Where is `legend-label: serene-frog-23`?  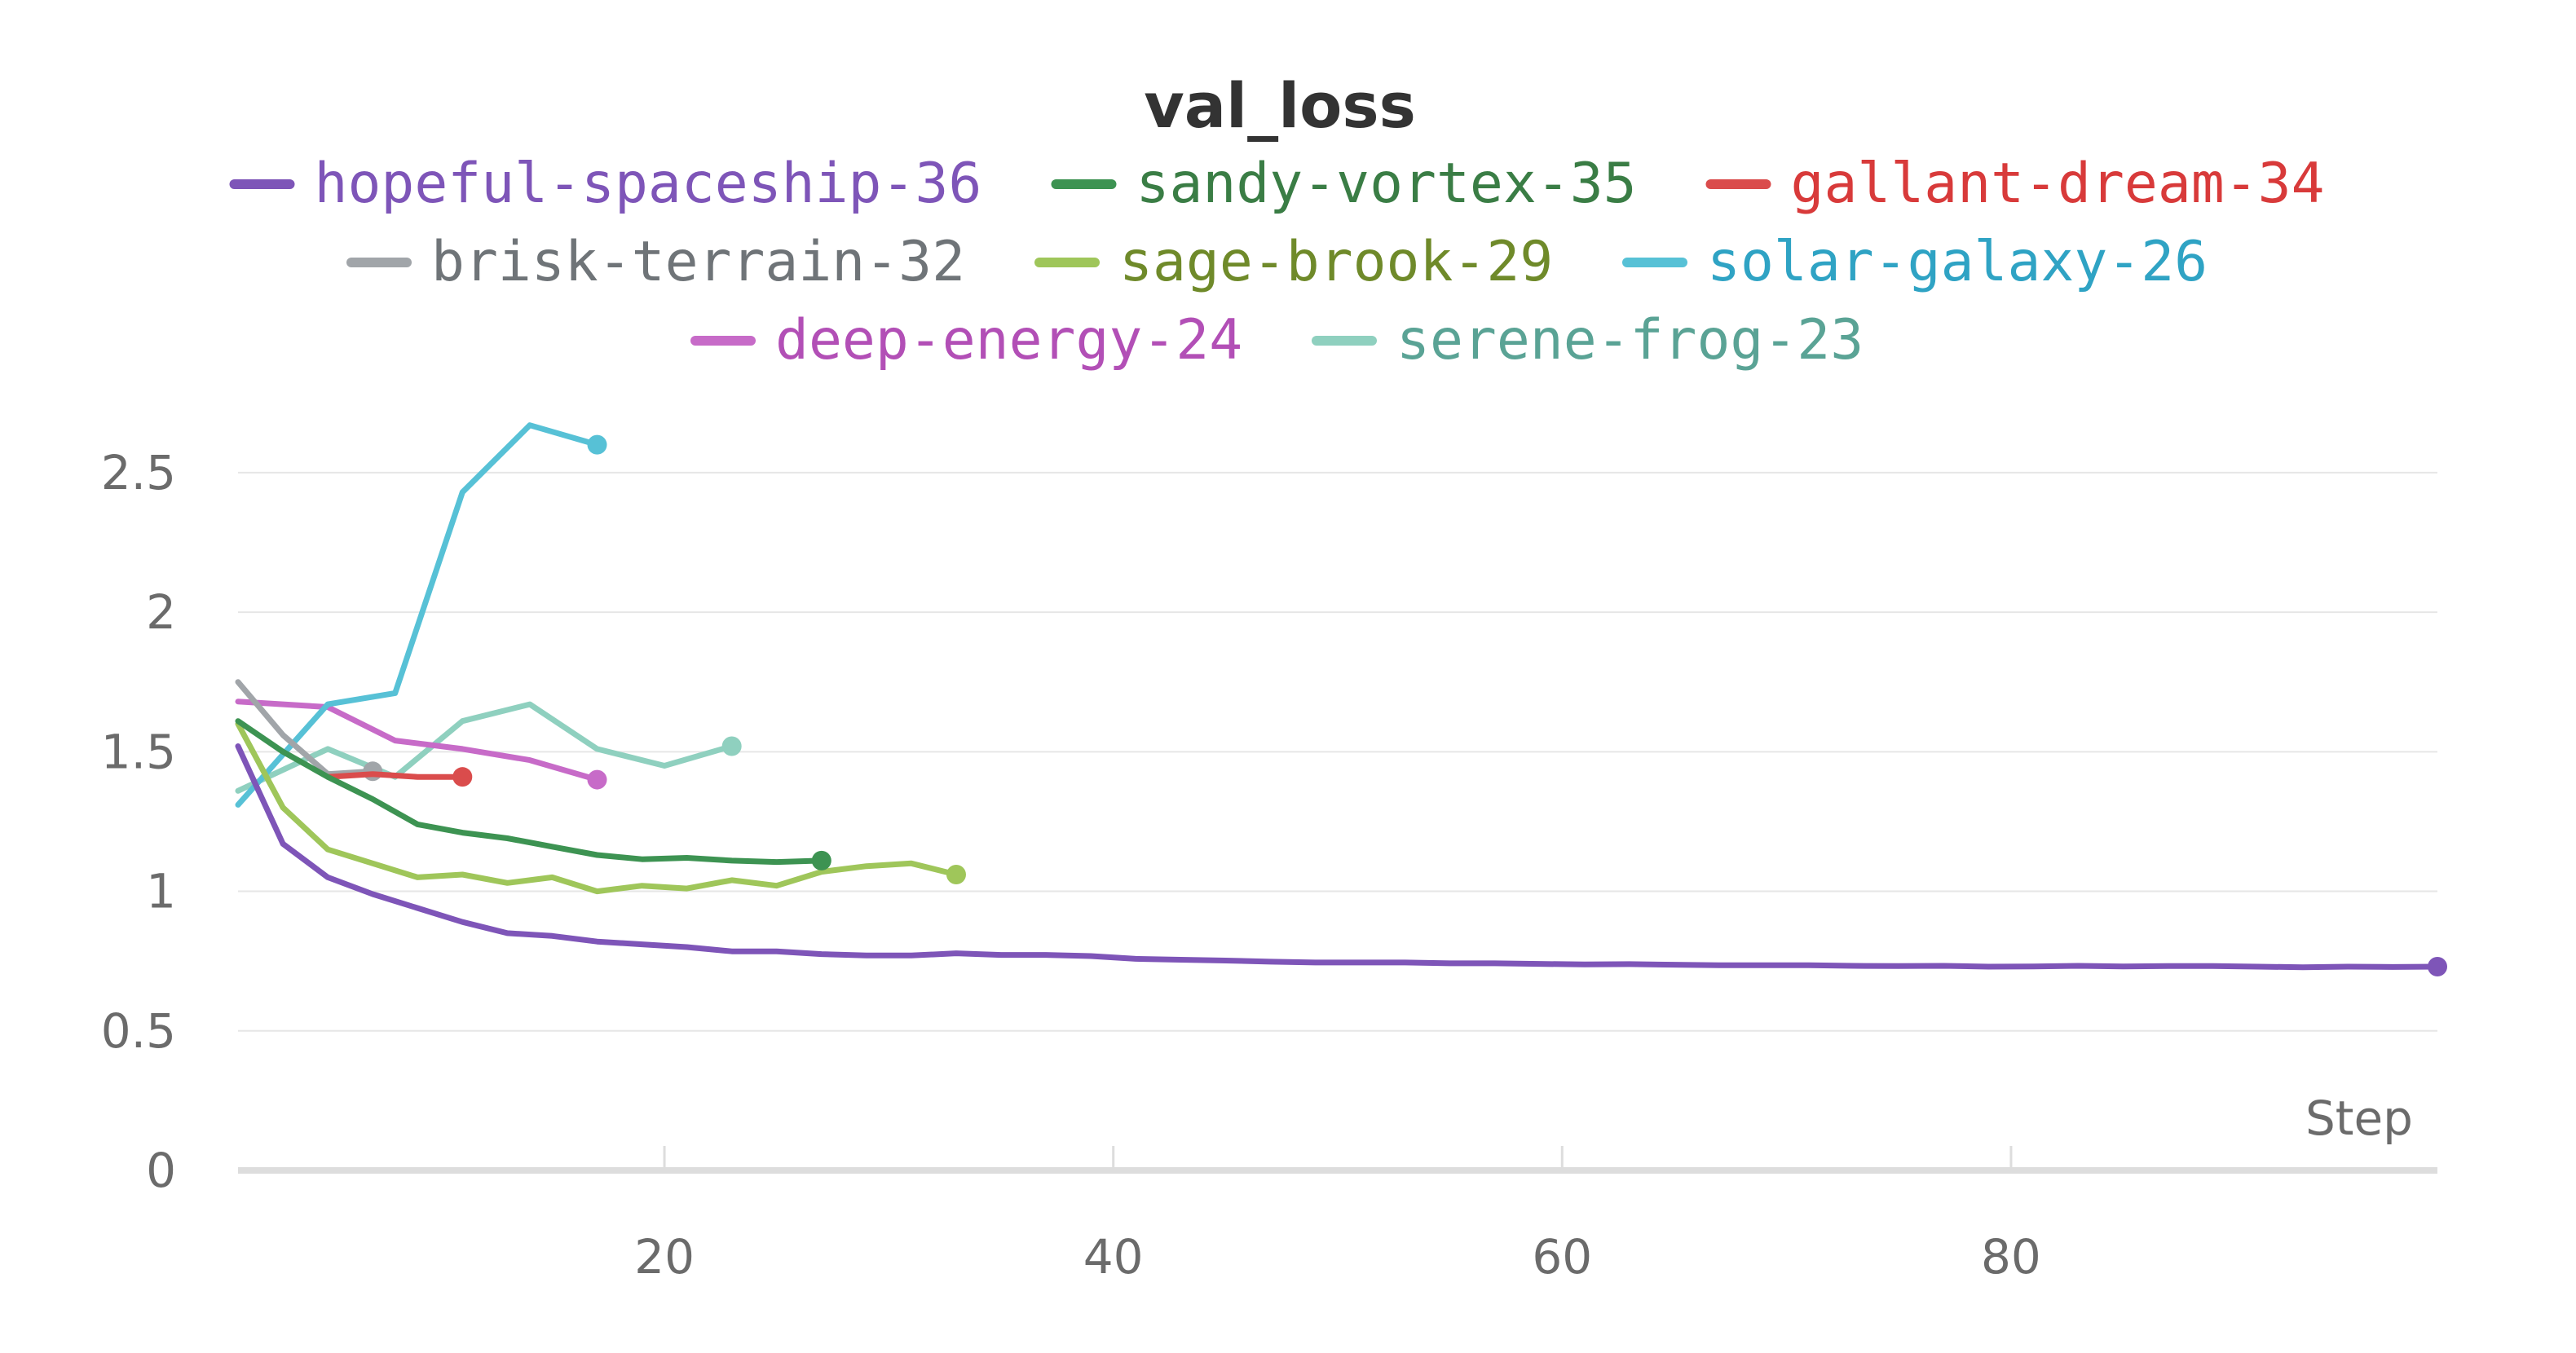 legend-label: serene-frog-23 is located at coordinates (1630, 340).